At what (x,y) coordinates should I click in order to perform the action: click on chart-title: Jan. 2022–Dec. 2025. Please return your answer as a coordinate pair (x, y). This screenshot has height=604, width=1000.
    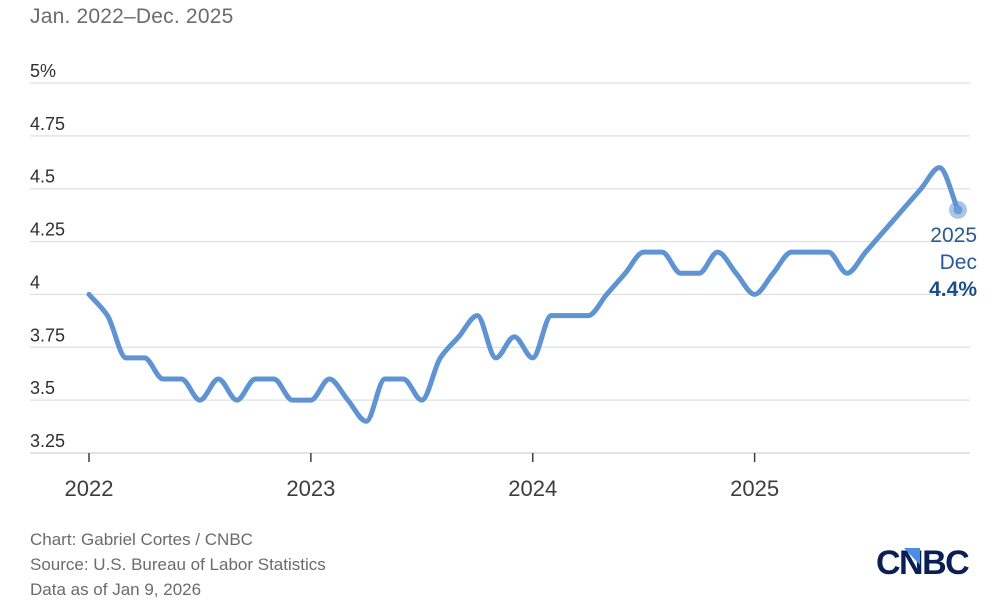
    Looking at the image, I should click on (132, 16).